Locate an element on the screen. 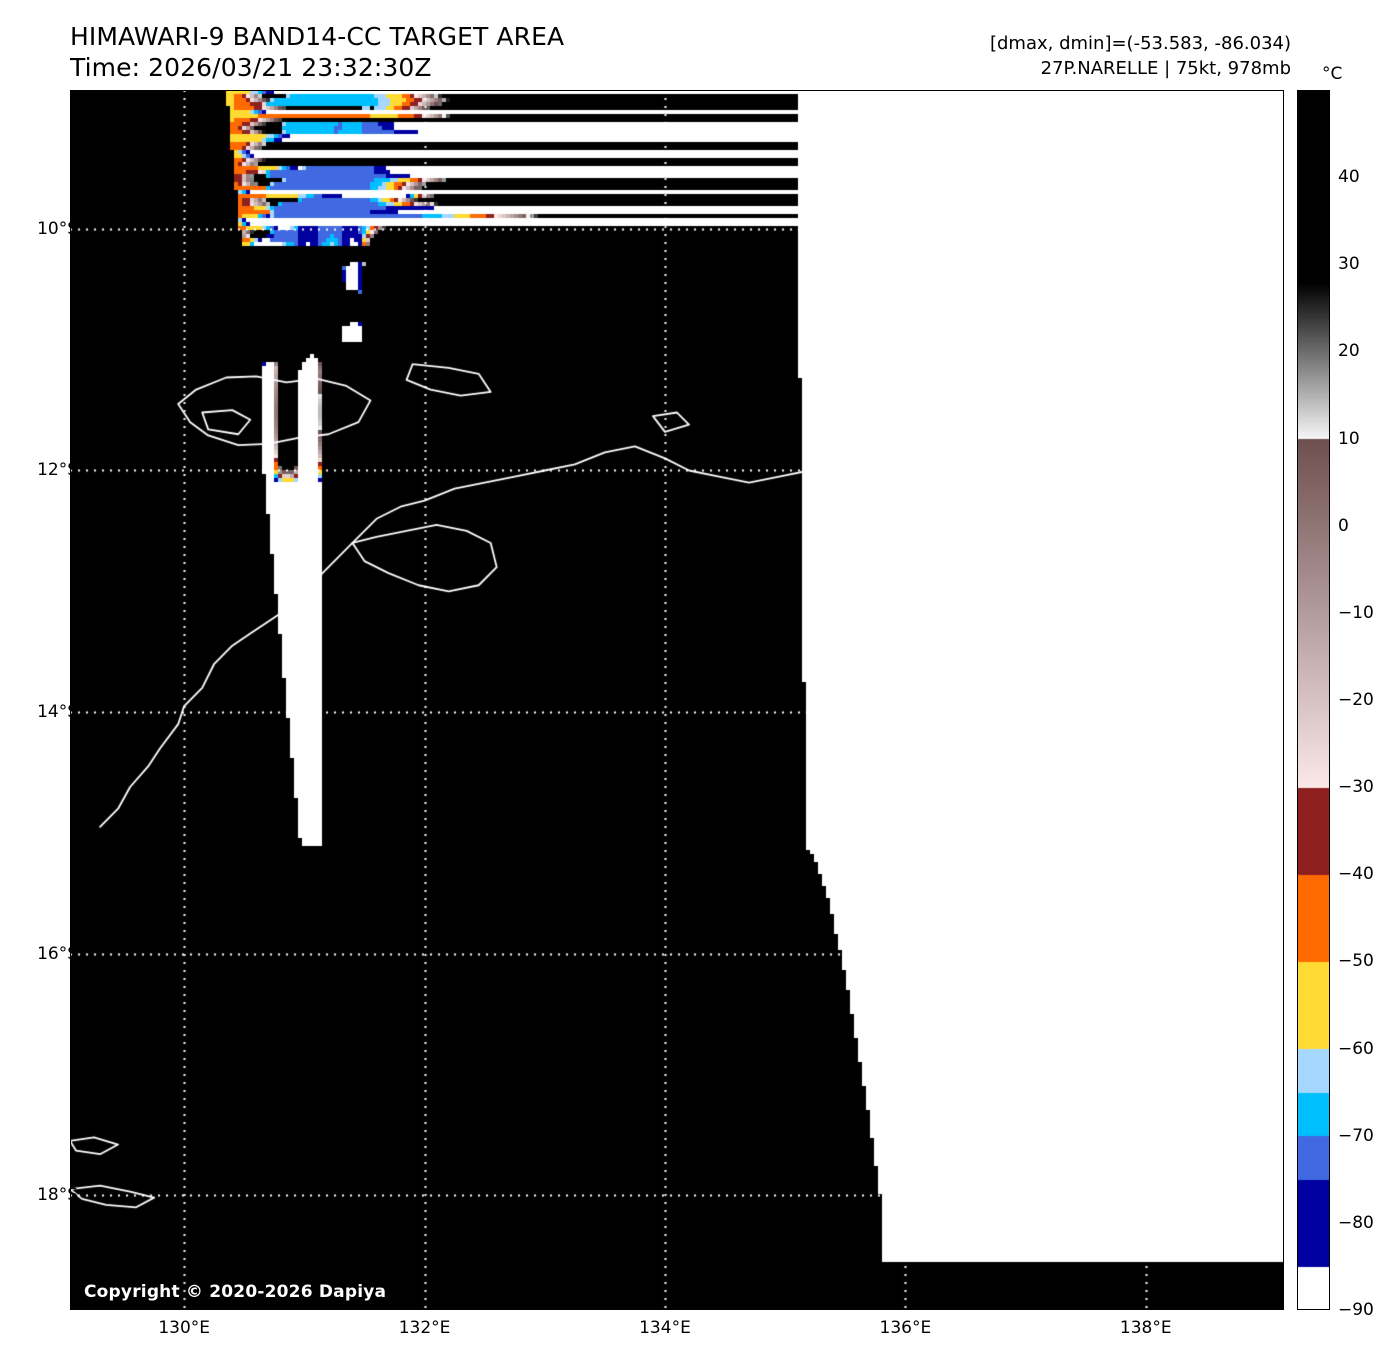  y-tick-2: 14°S is located at coordinates (57, 712).